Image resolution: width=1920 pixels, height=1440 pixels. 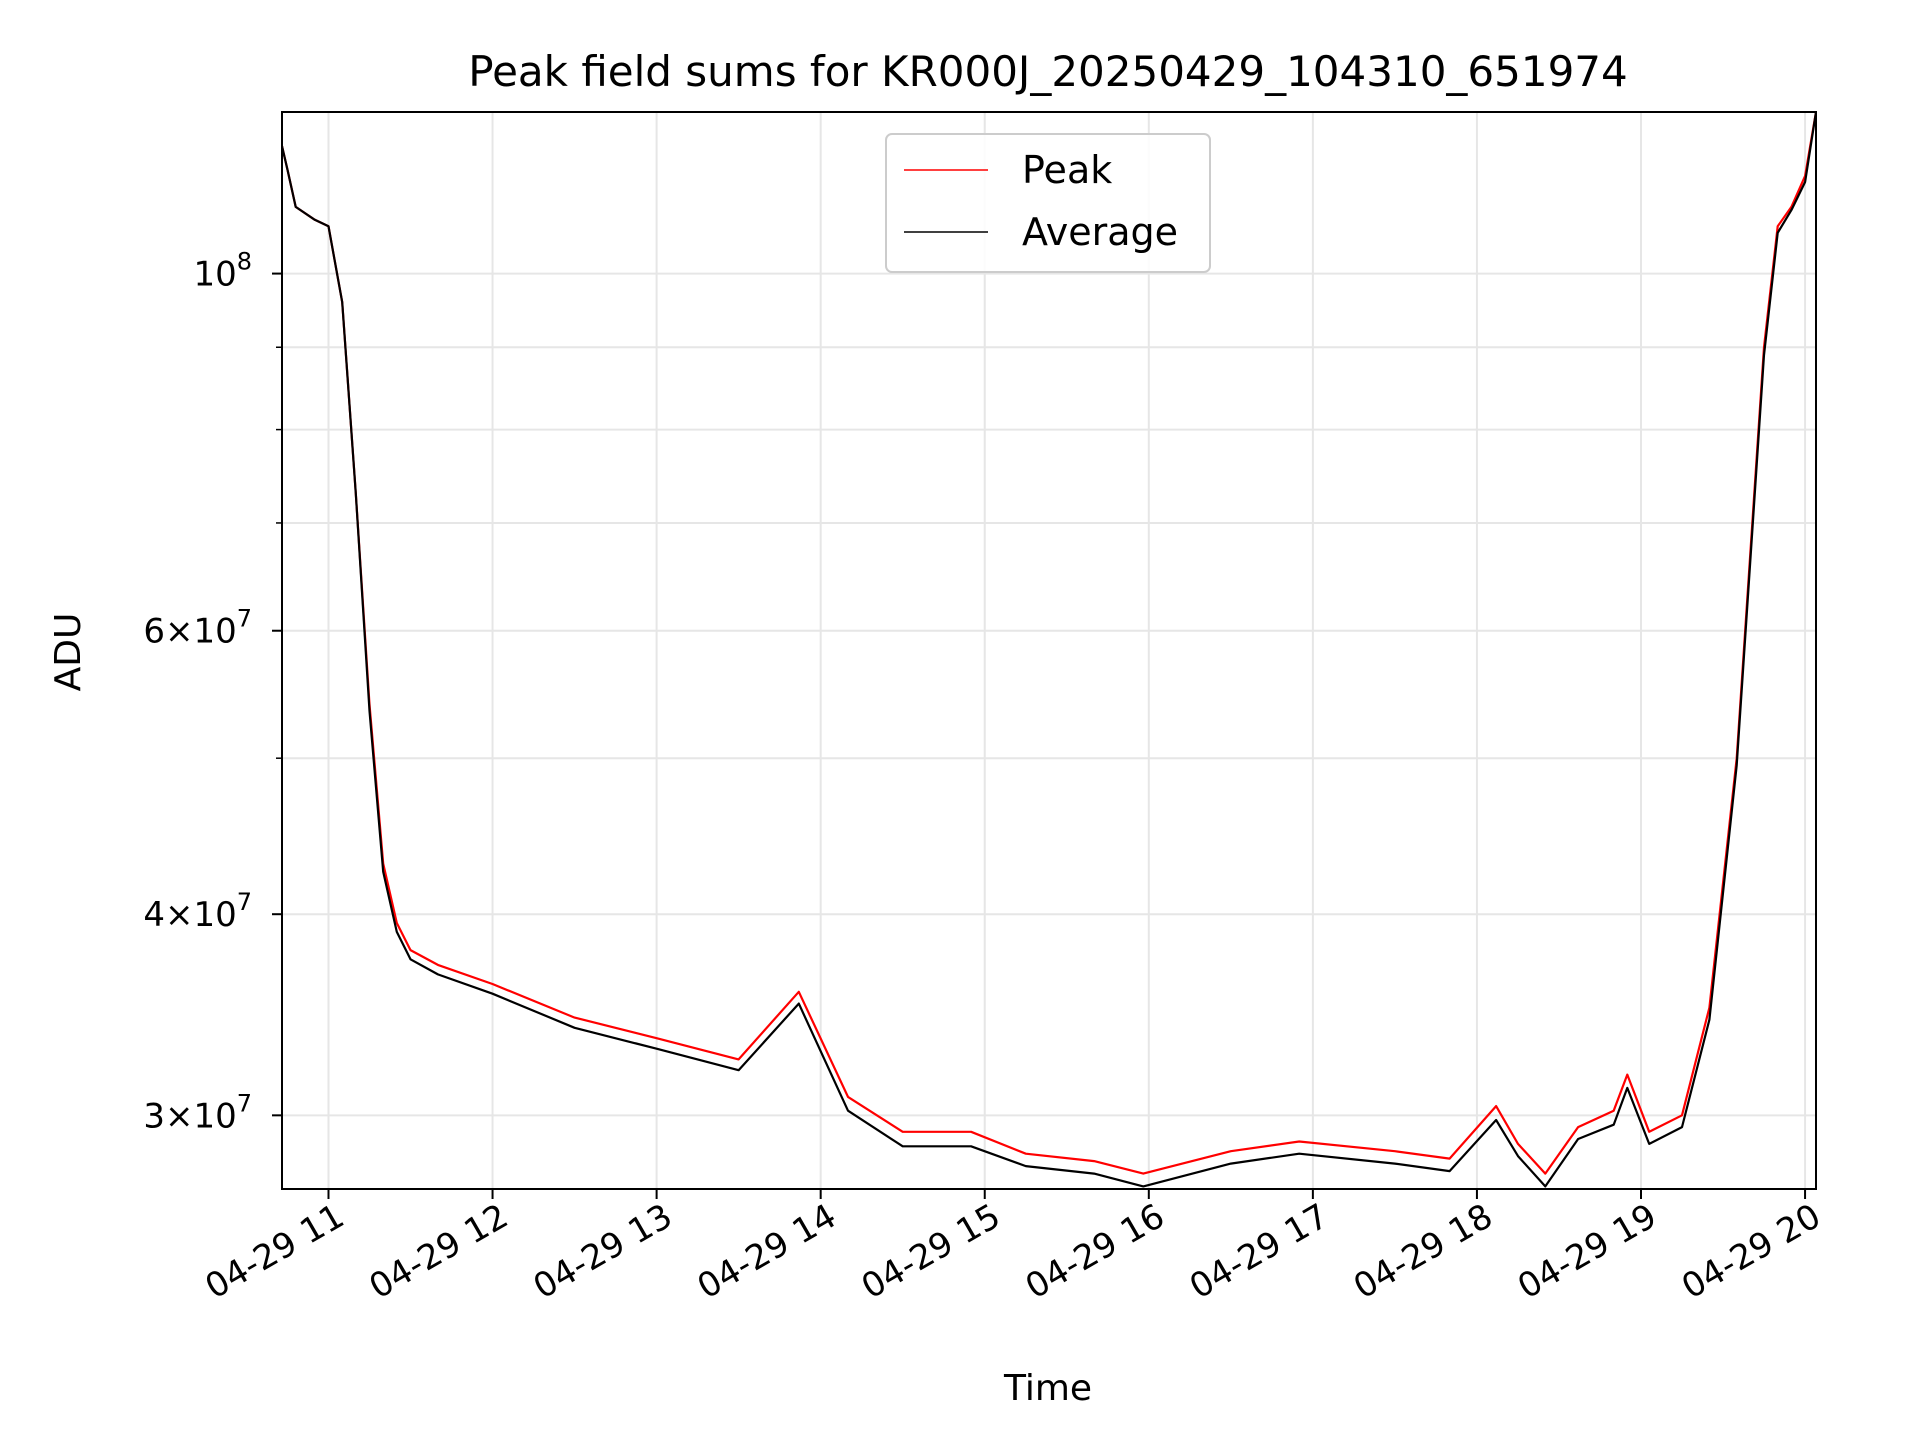 I want to click on y-axis-title: ADU, so click(x=68, y=652).